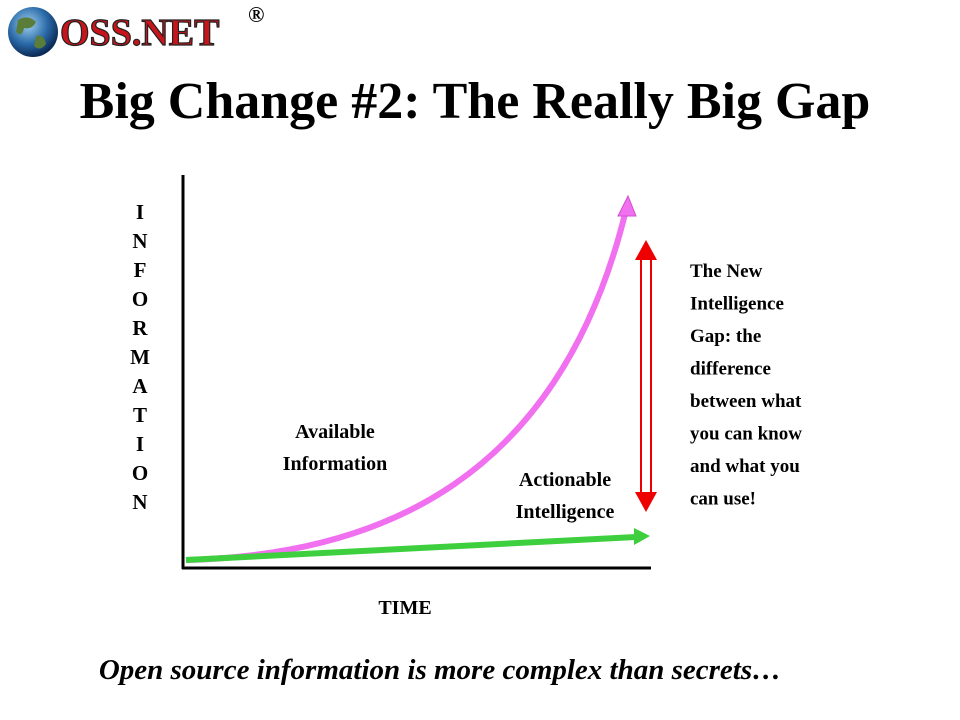 This screenshot has height=720, width=960. Describe the element at coordinates (746, 401) in the screenshot. I see `gap-note-line: between what` at that location.